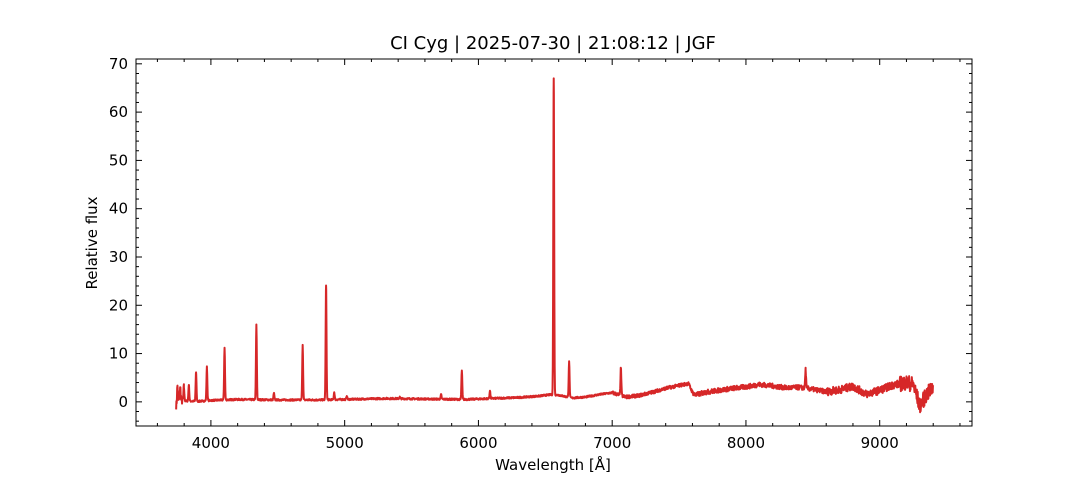 Image resolution: width=1080 pixels, height=480 pixels. What do you see at coordinates (118, 64) in the screenshot?
I see `y-tick-label: 70` at bounding box center [118, 64].